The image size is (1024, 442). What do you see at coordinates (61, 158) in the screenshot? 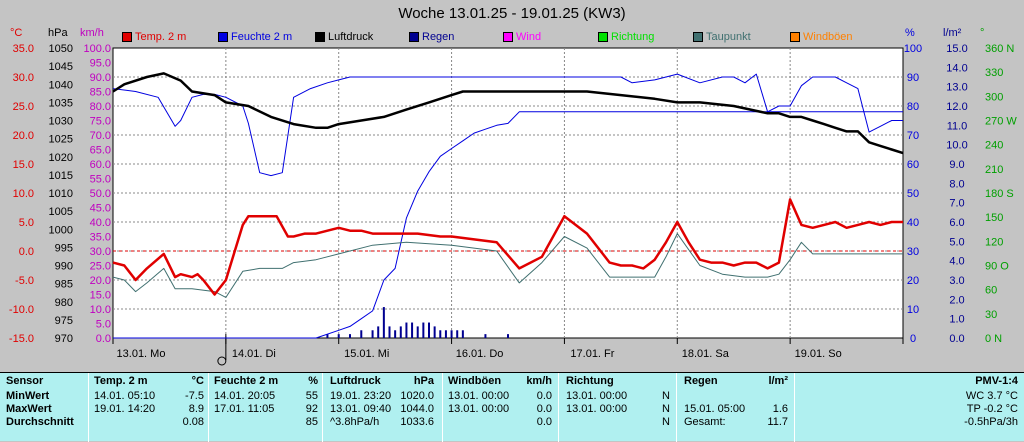
I see `tick-label-pressure: 1020` at bounding box center [61, 158].